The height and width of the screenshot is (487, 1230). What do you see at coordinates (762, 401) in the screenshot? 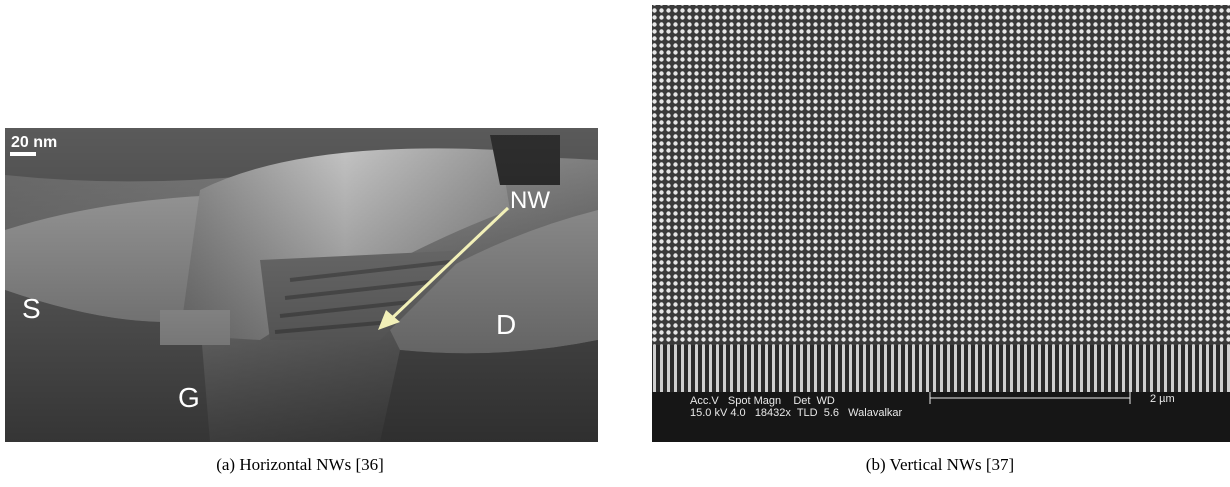
I see `sem-info-header: Acc.V Spot Magn Det WD` at bounding box center [762, 401].